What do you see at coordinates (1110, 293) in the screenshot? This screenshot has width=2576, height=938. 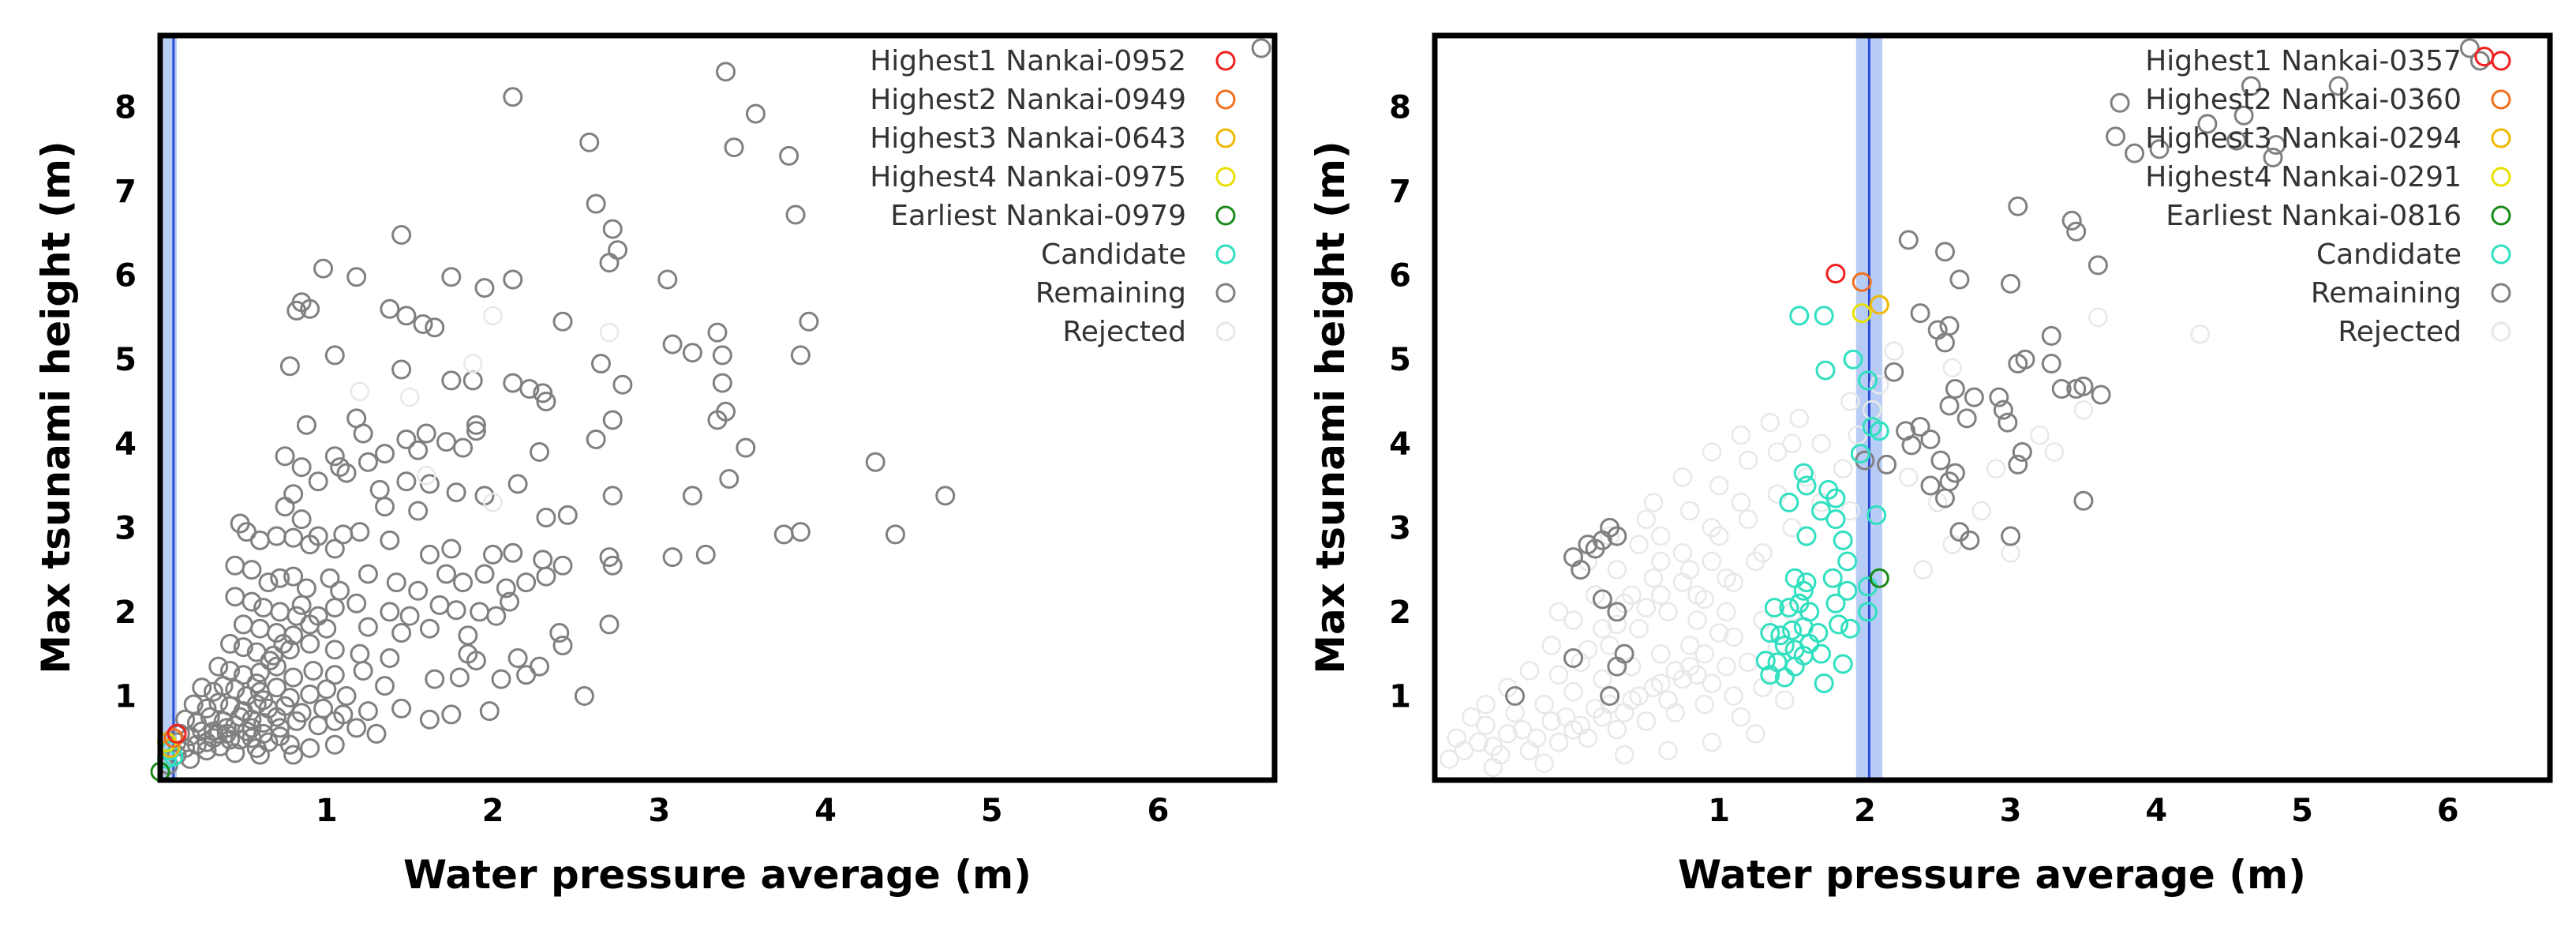 I see `legend-label: Remaining` at bounding box center [1110, 293].